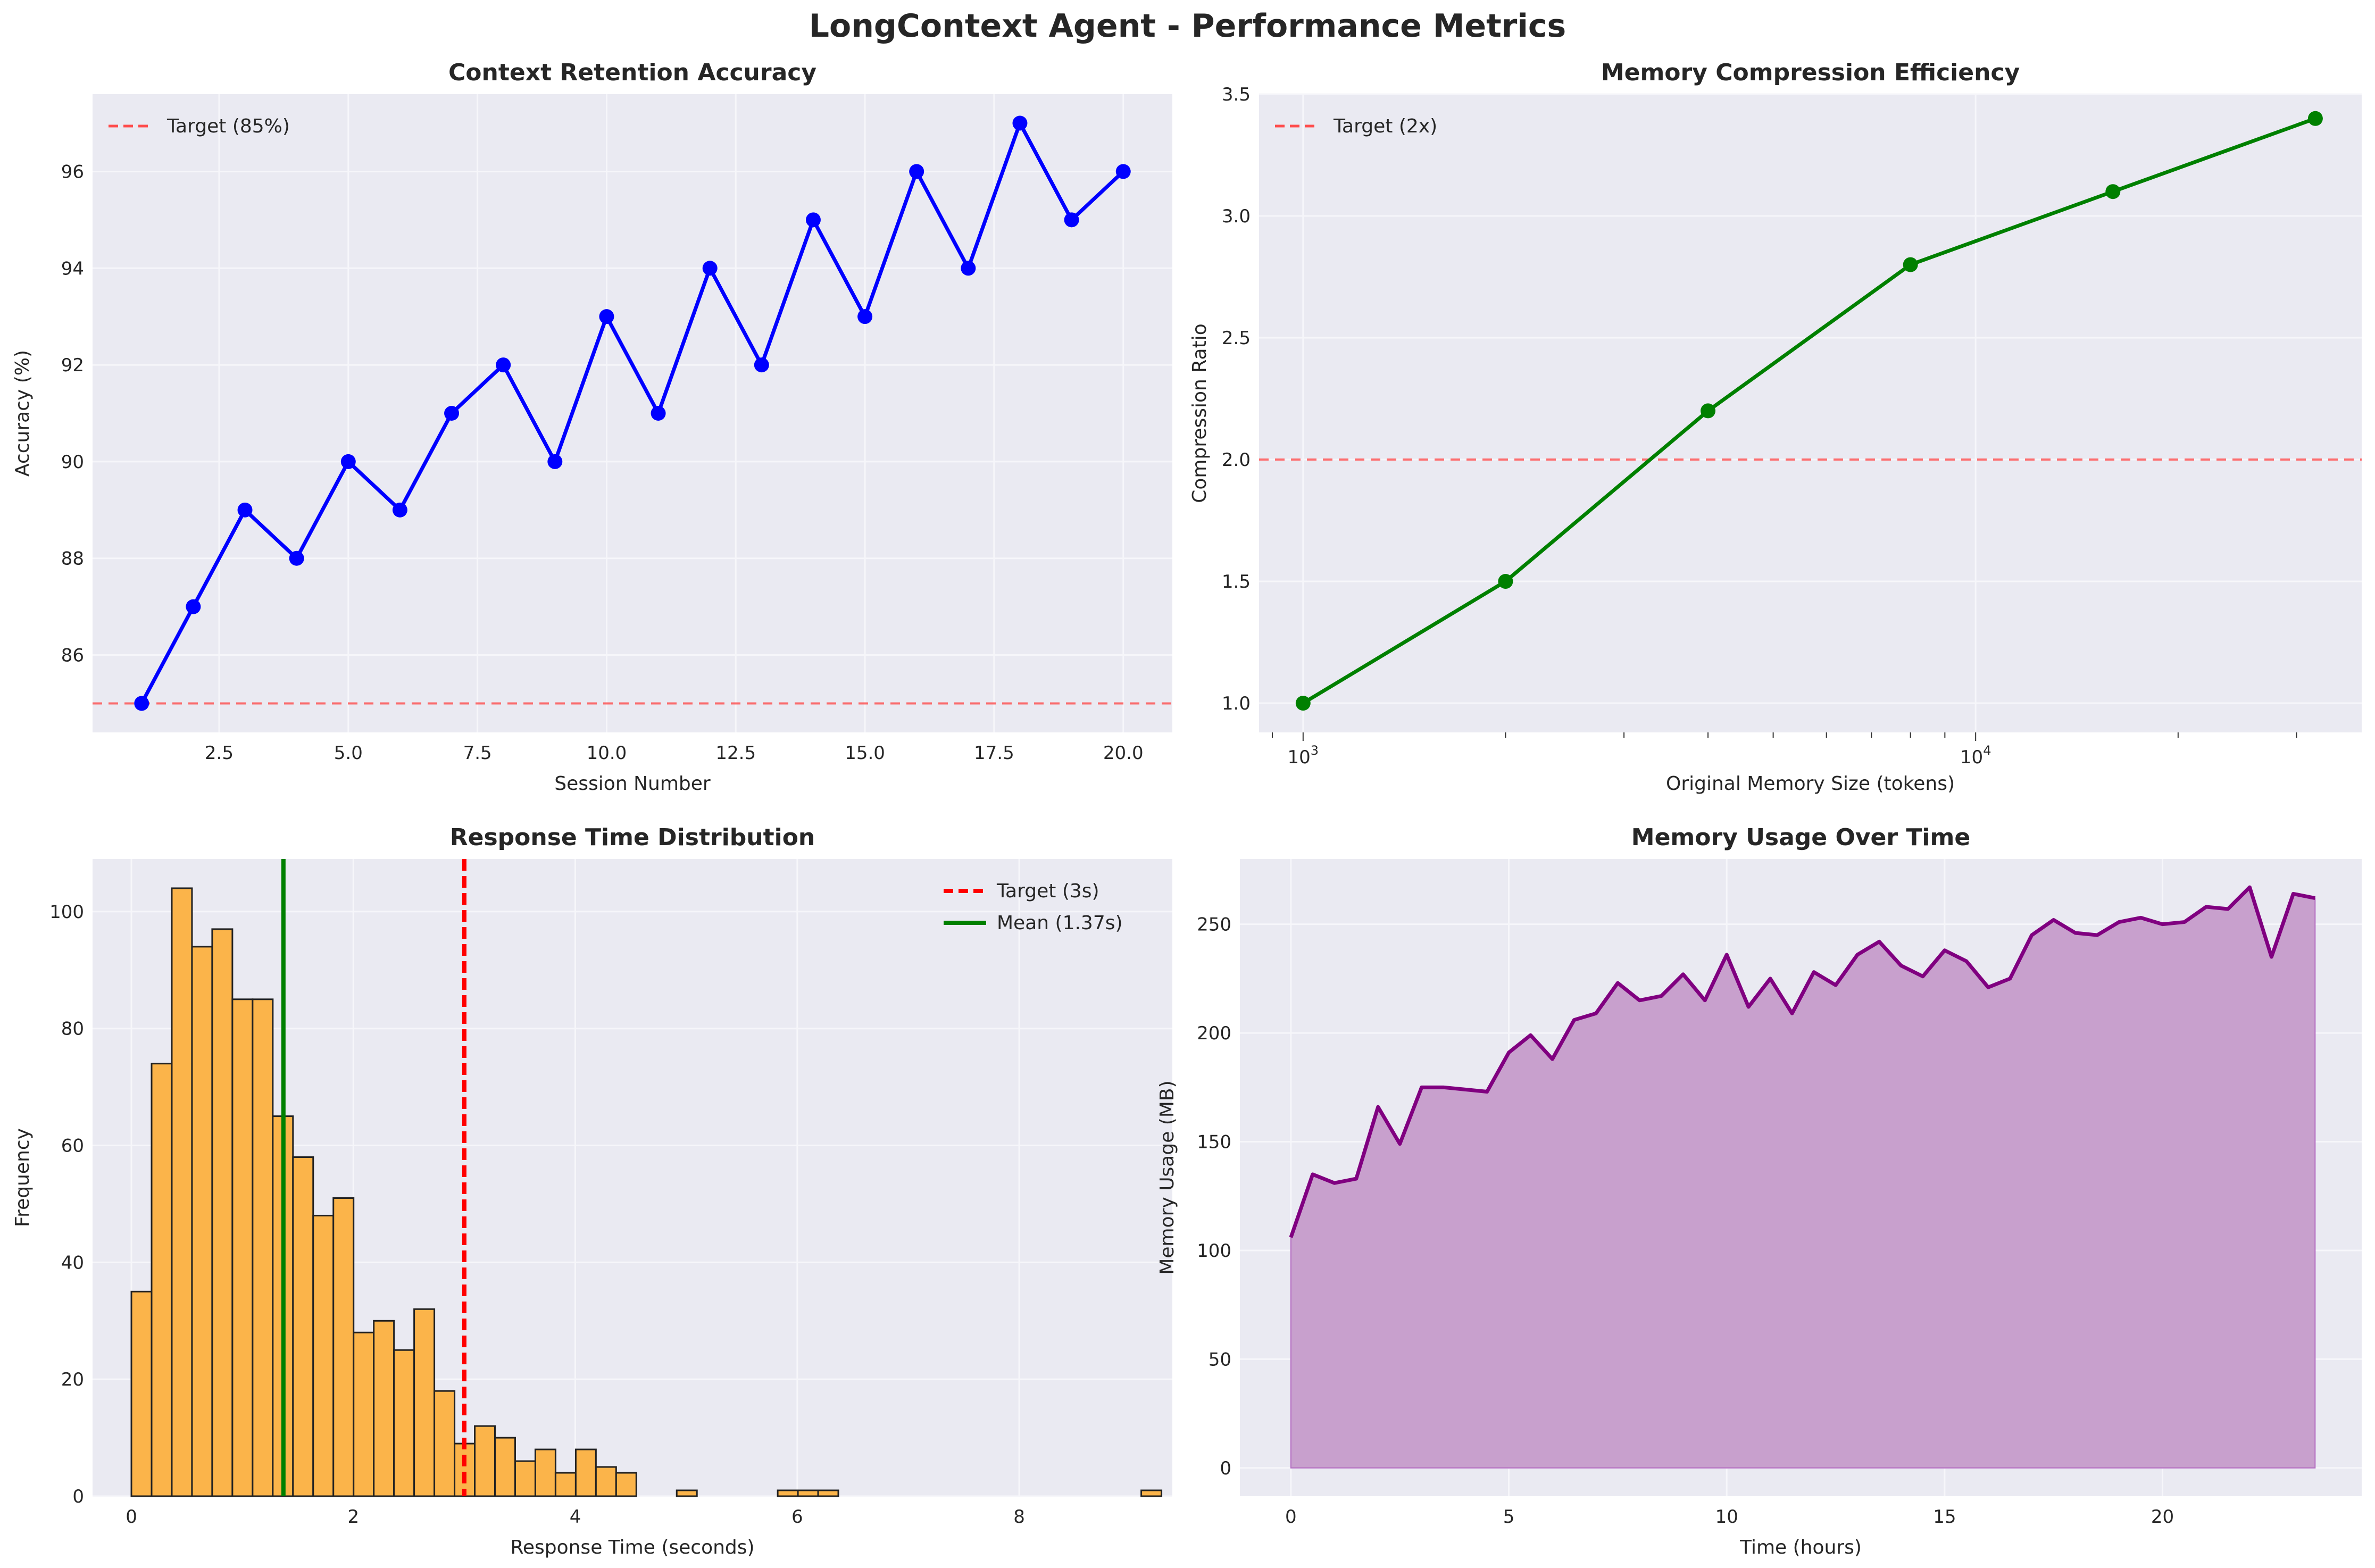 This screenshot has width=2375, height=1568. I want to click on x-axis-label: Session Number, so click(632, 784).